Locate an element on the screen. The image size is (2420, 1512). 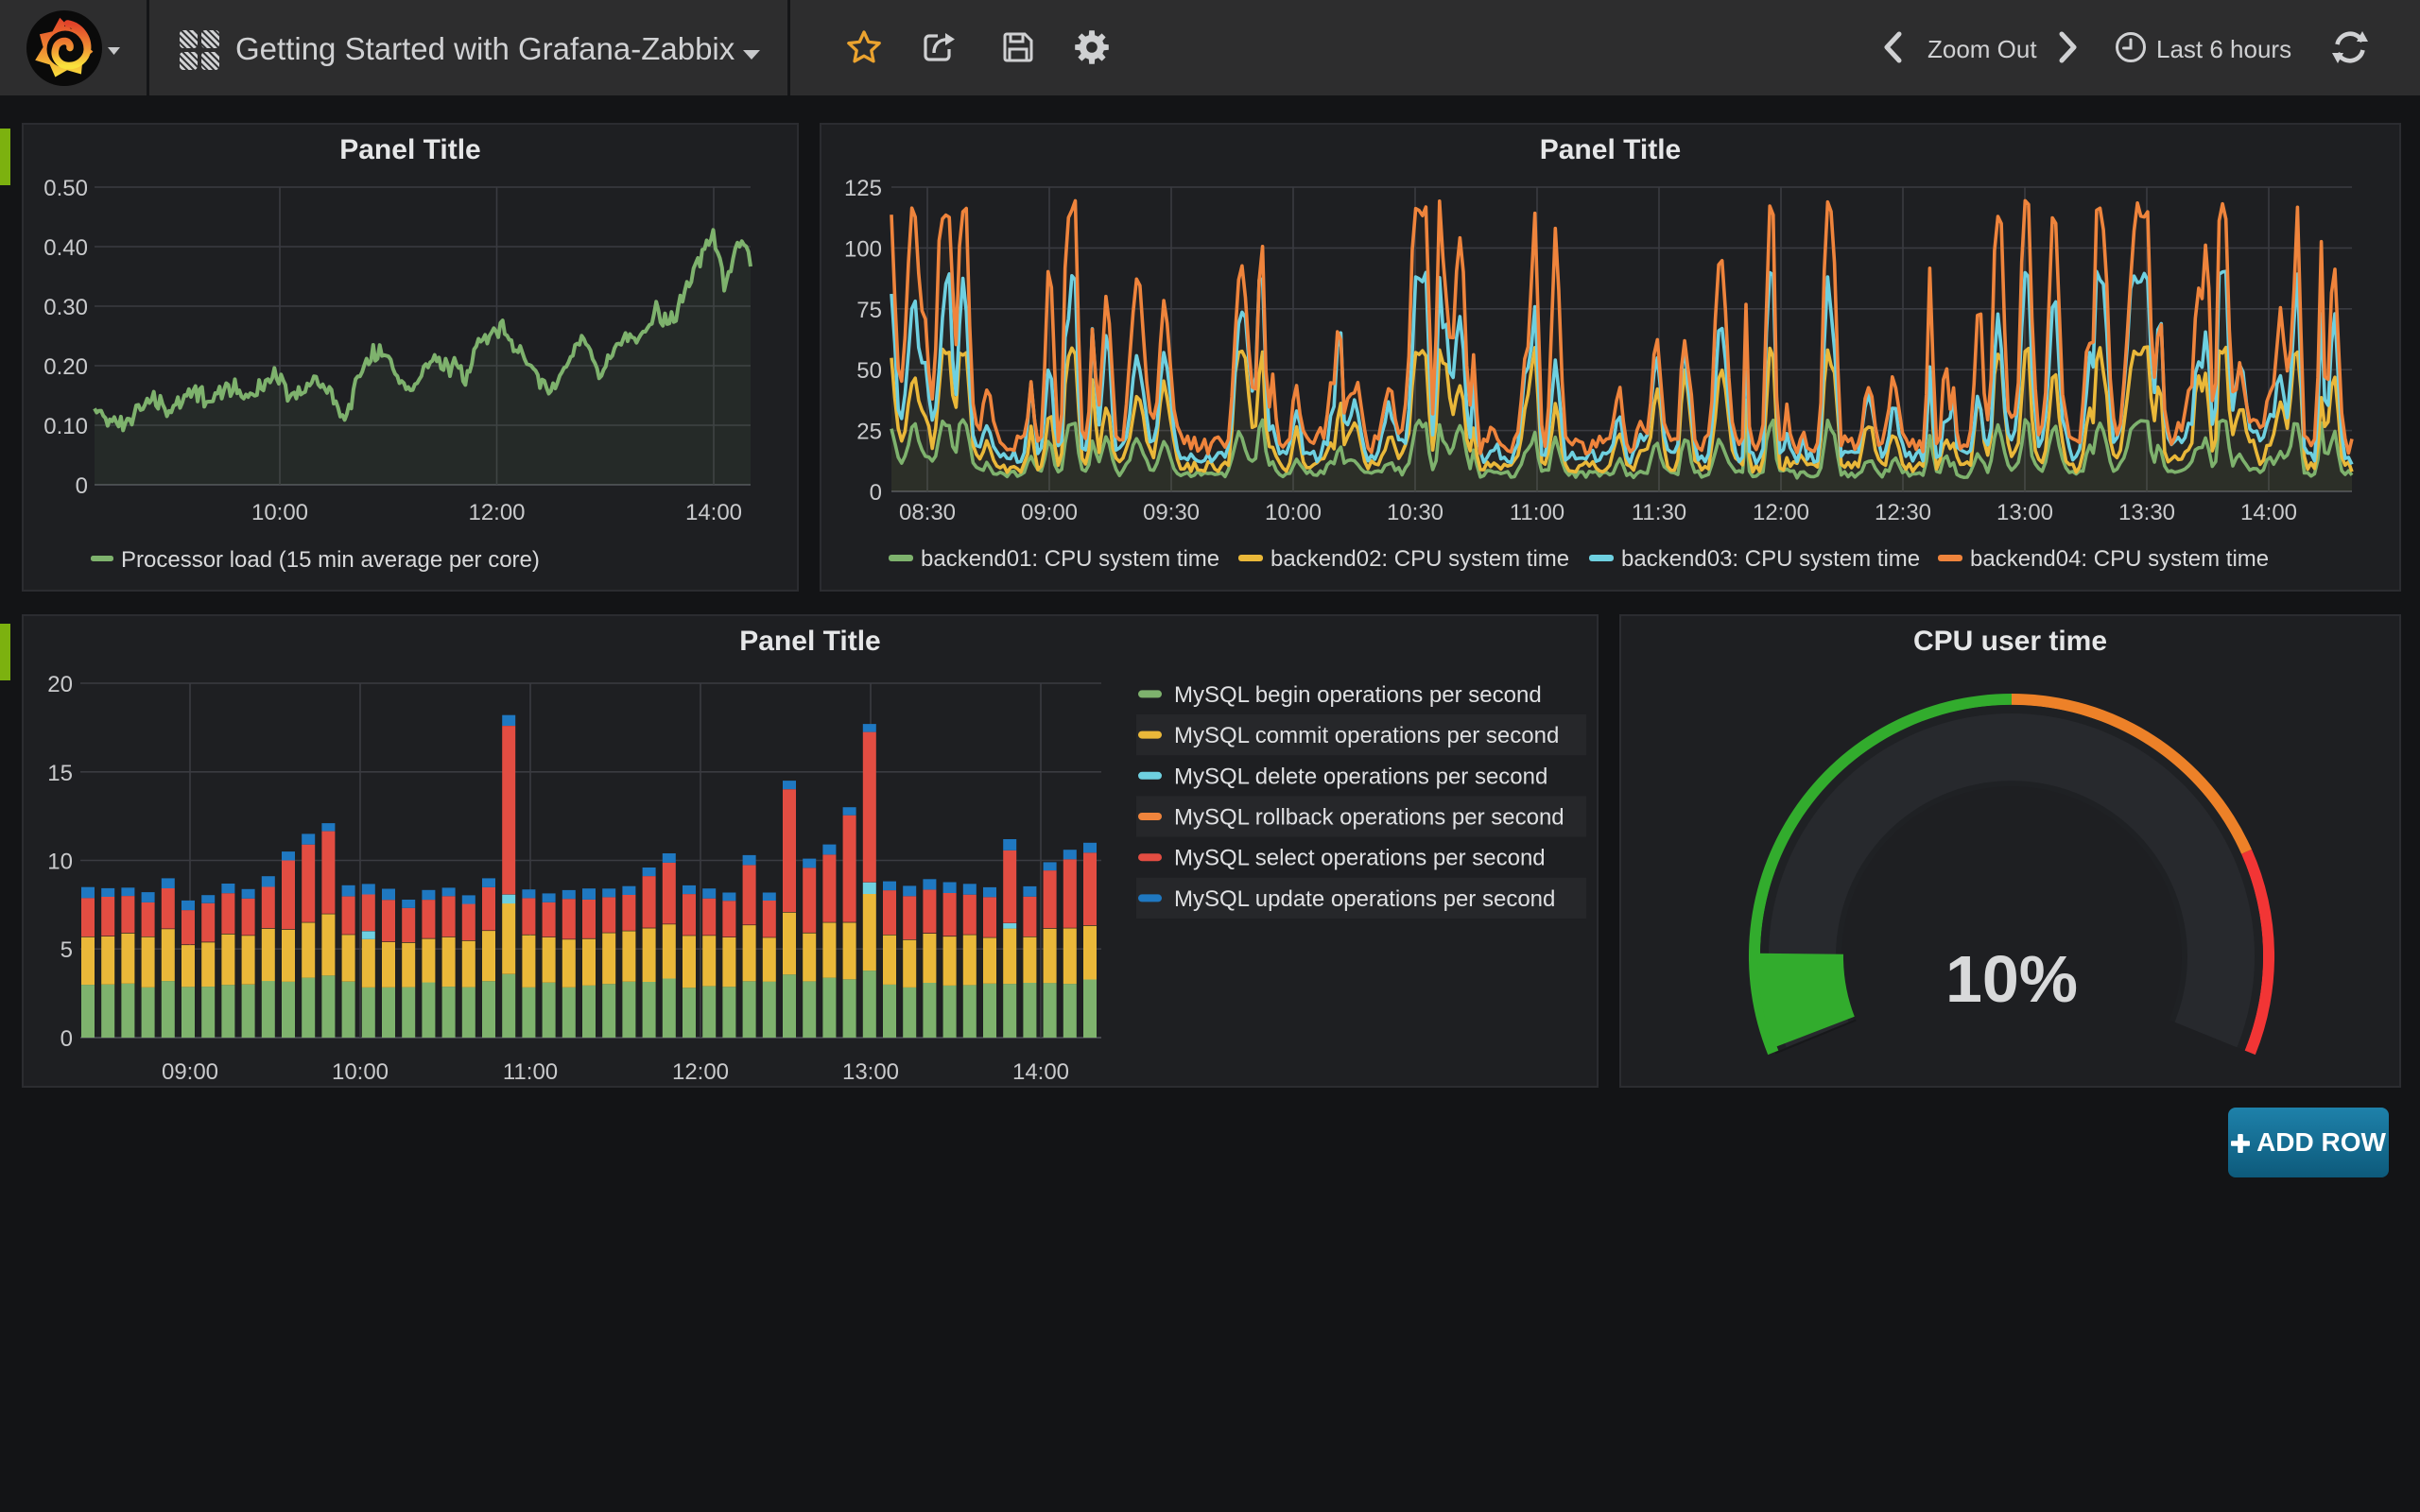
svg-text: 0.20 is located at coordinates (65, 367).